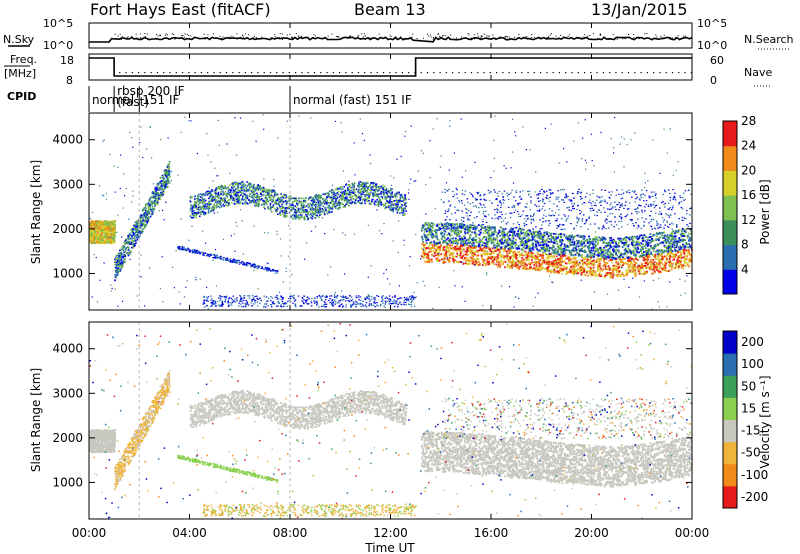 The image size is (800, 554). What do you see at coordinates (713, 80) in the screenshot?
I see `nave-tick-bottom: 0` at bounding box center [713, 80].